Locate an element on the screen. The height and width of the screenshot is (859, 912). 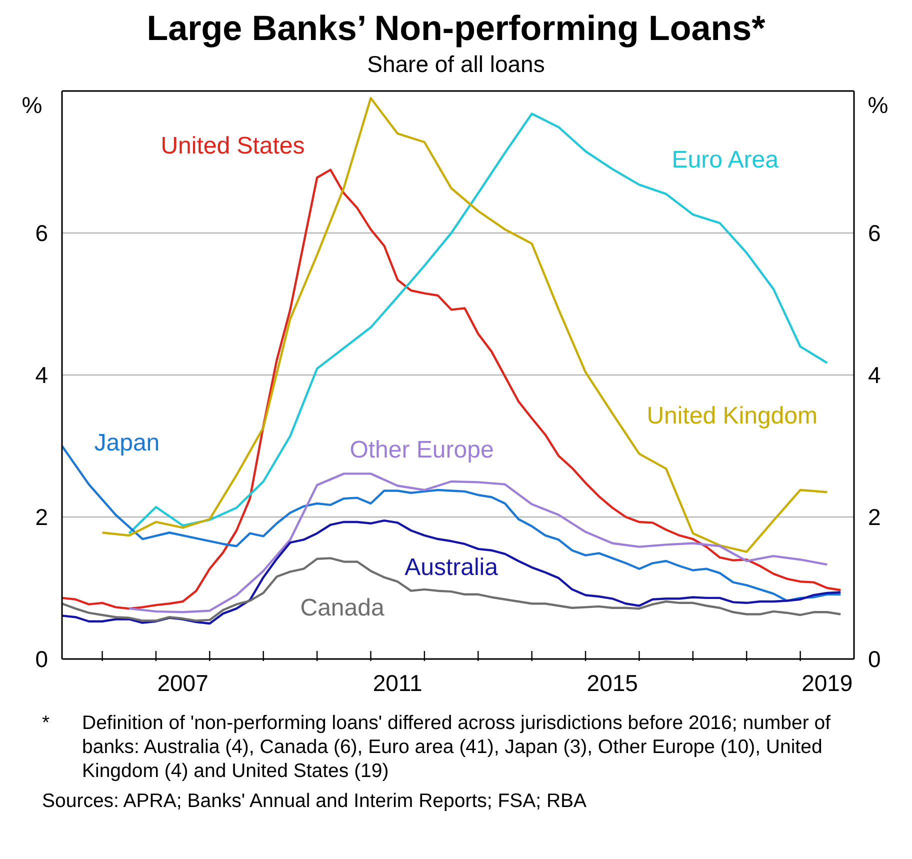
y-axis-title: % is located at coordinates (32, 105).